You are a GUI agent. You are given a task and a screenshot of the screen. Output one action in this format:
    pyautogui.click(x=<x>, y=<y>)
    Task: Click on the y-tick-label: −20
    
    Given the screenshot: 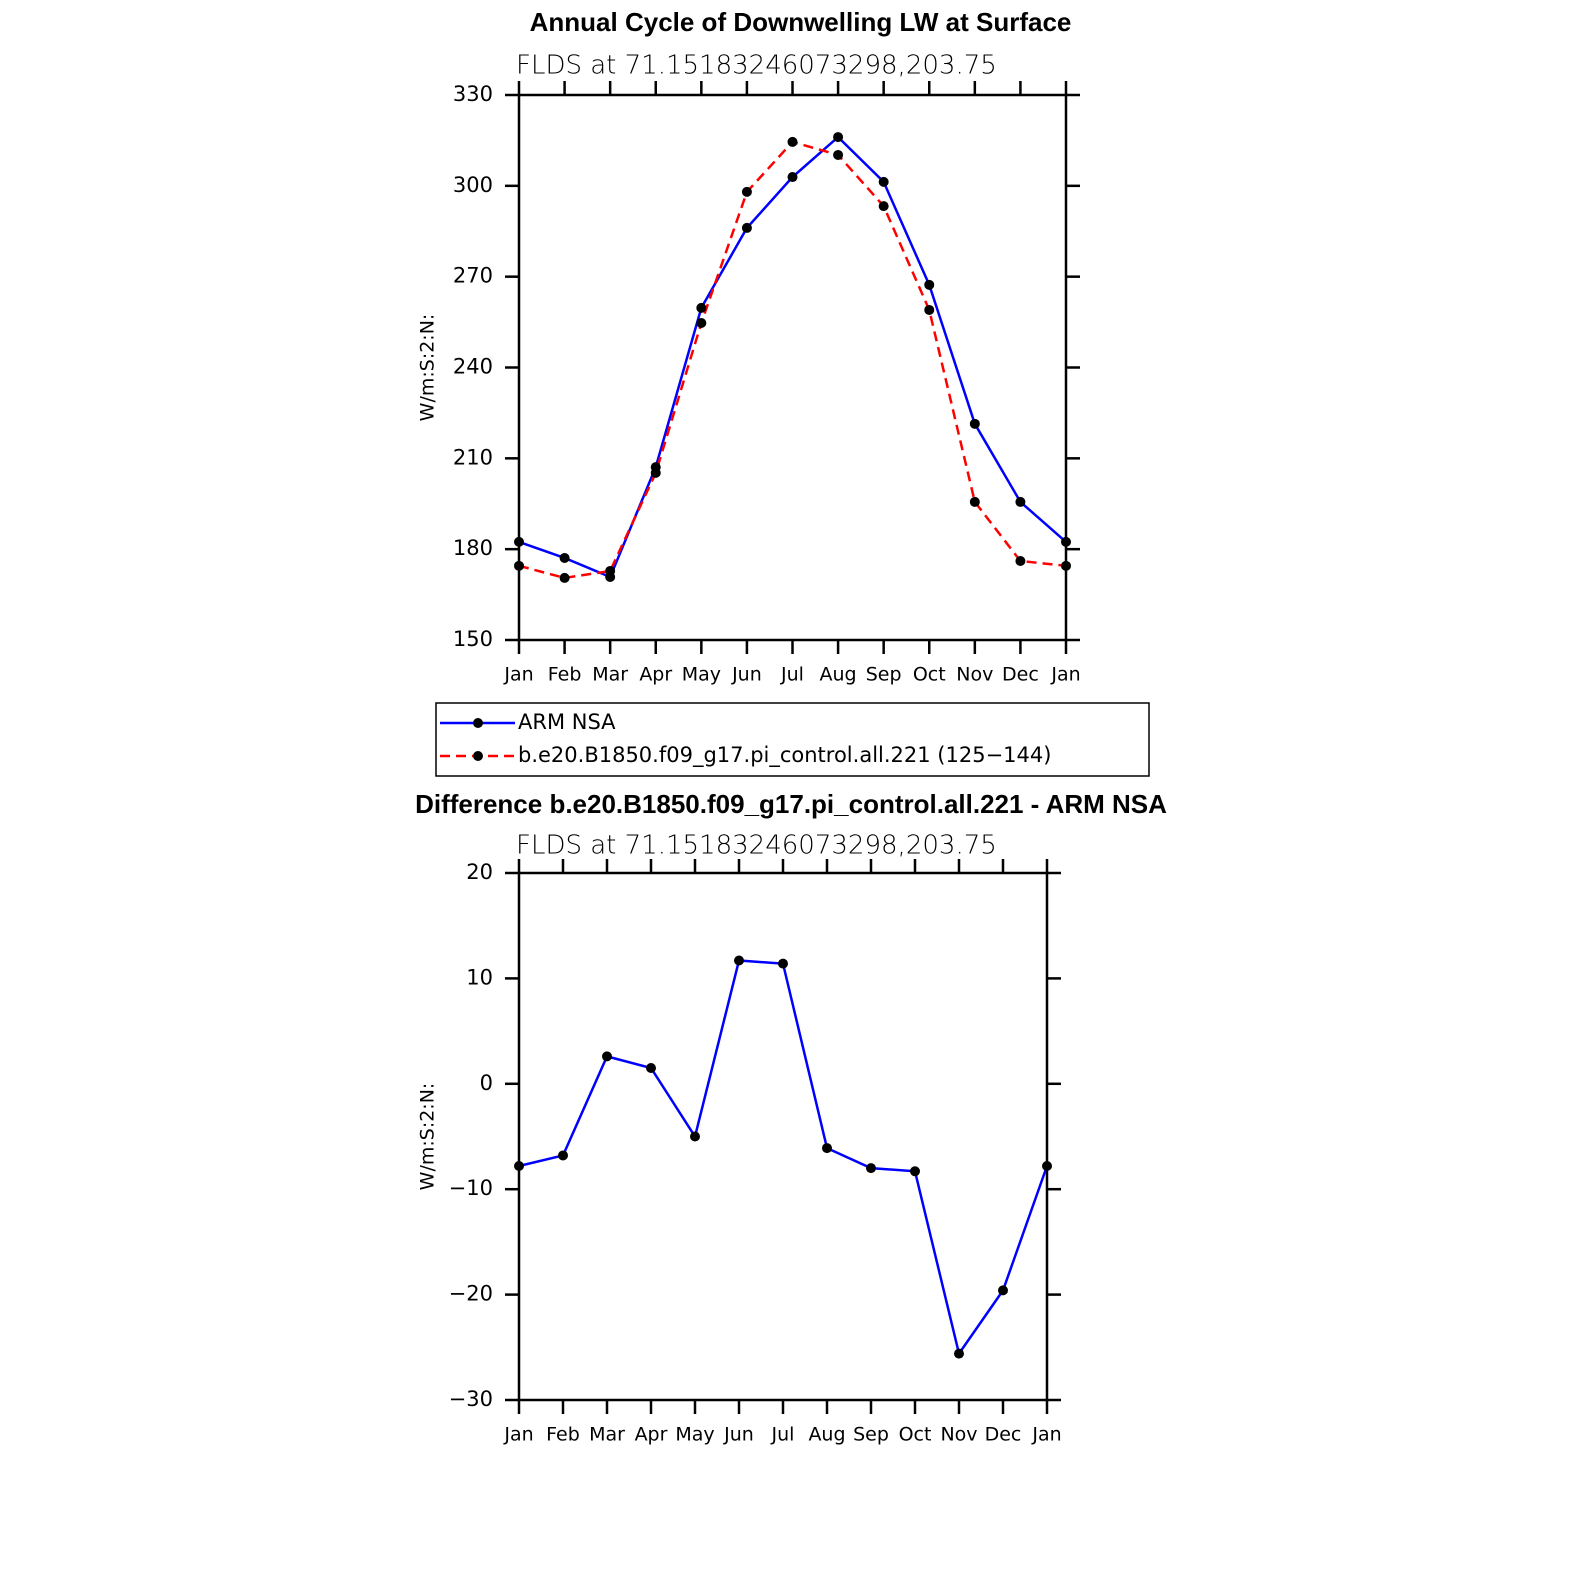 What is the action you would take?
    pyautogui.click(x=471, y=1294)
    